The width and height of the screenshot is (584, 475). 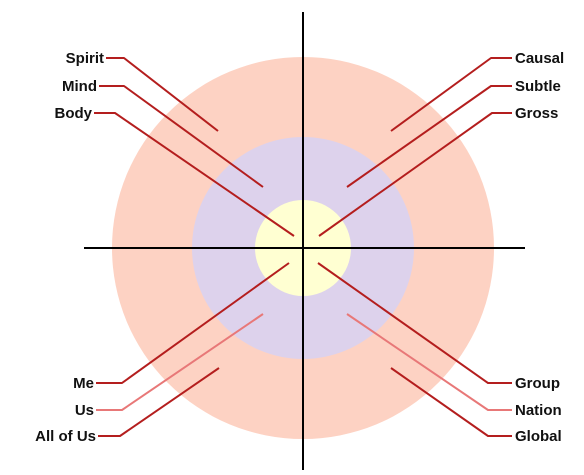 I want to click on label-body: Body, so click(x=74, y=113).